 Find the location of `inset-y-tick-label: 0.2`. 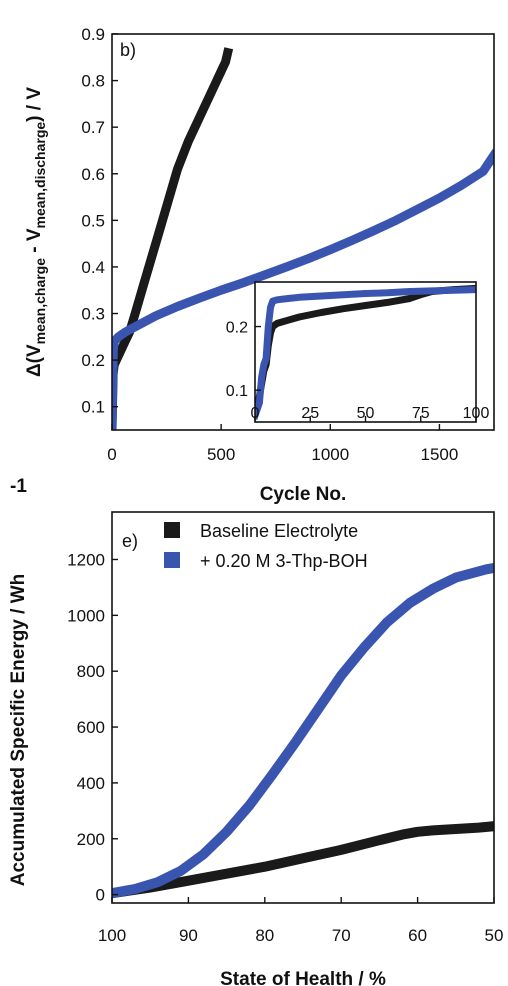

inset-y-tick-label: 0.2 is located at coordinates (237, 328).